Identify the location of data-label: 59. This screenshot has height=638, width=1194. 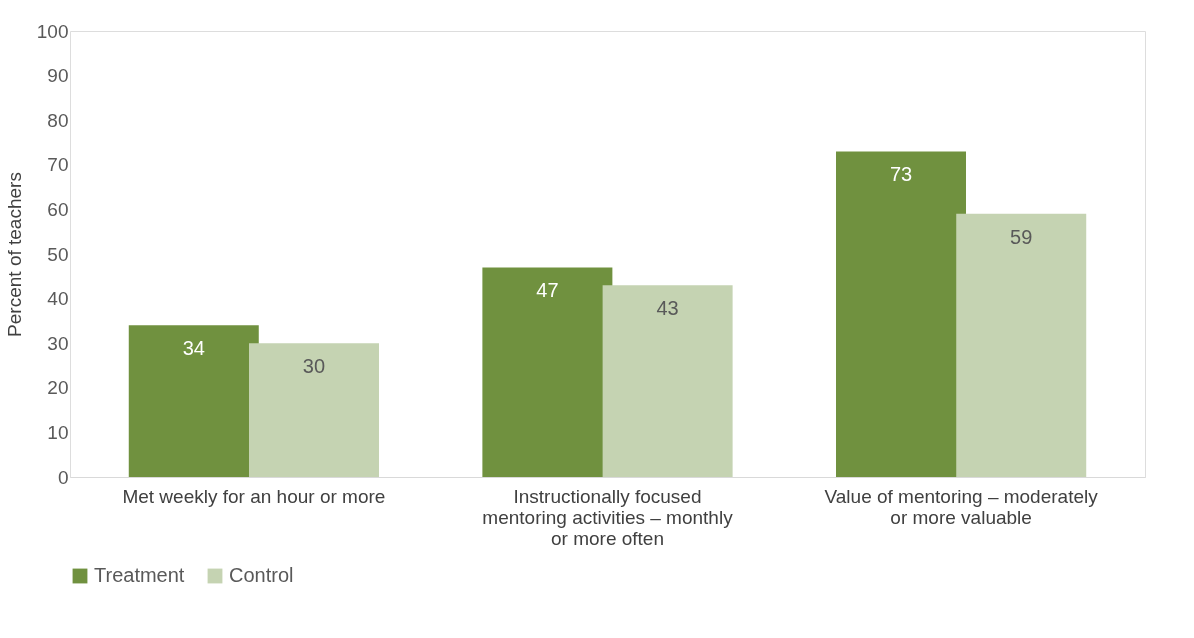
(1021, 236).